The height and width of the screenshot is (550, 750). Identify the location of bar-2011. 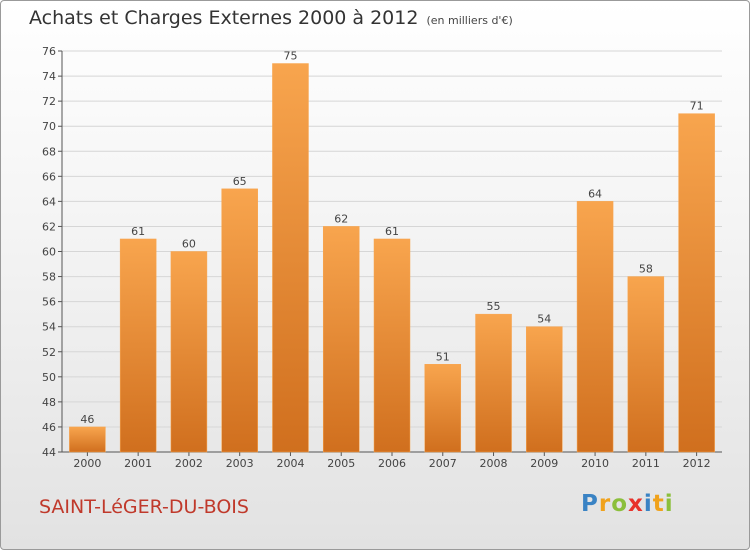
(646, 364).